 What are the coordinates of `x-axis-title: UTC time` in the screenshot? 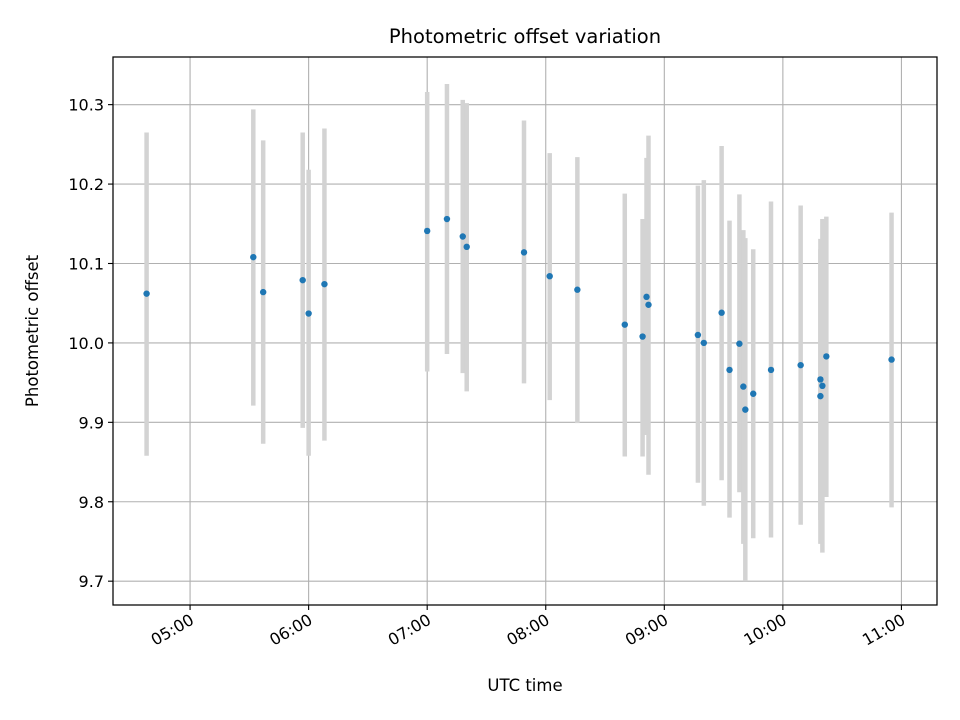 It's located at (524, 685).